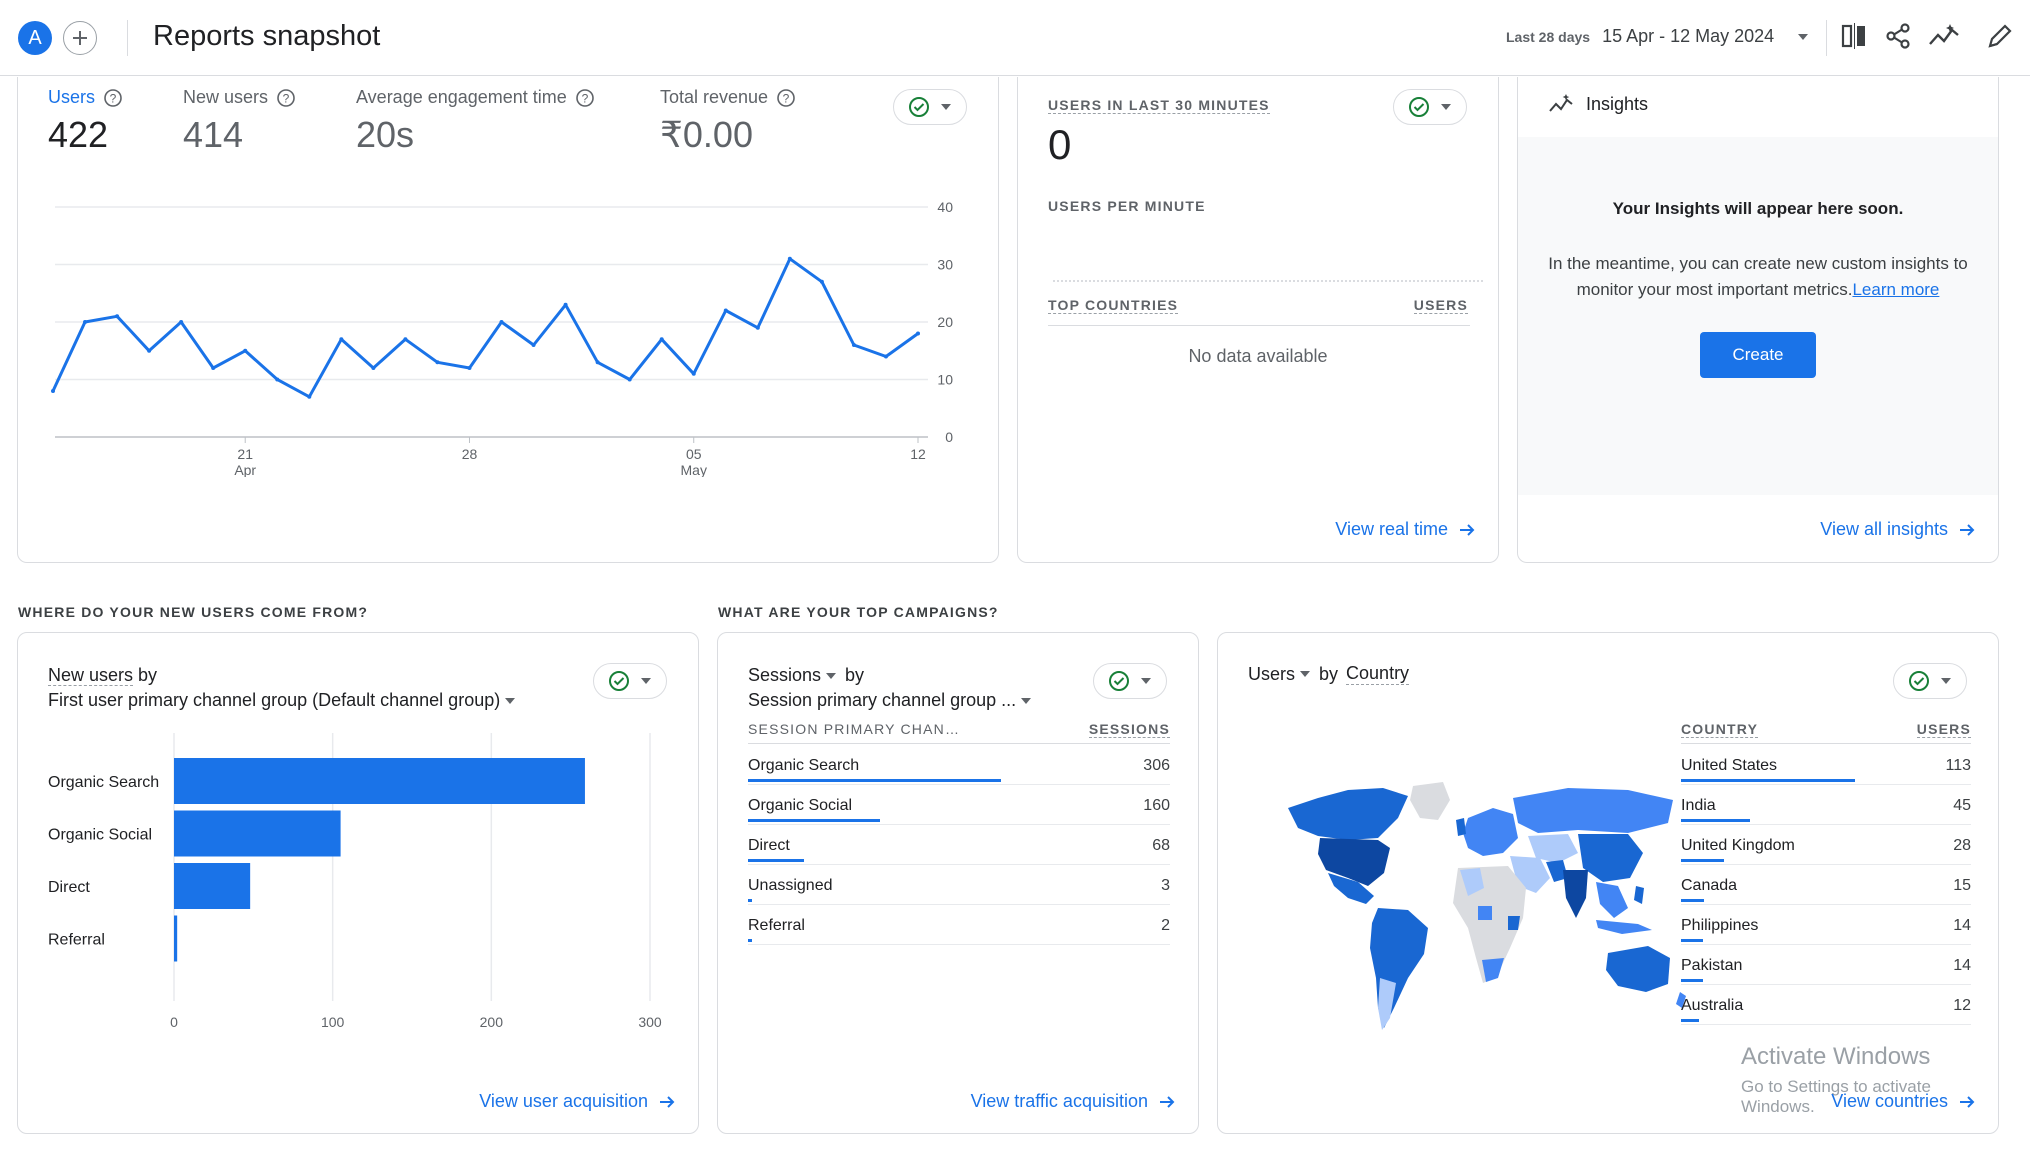  What do you see at coordinates (379, 781) in the screenshot?
I see `bar-organic-search` at bounding box center [379, 781].